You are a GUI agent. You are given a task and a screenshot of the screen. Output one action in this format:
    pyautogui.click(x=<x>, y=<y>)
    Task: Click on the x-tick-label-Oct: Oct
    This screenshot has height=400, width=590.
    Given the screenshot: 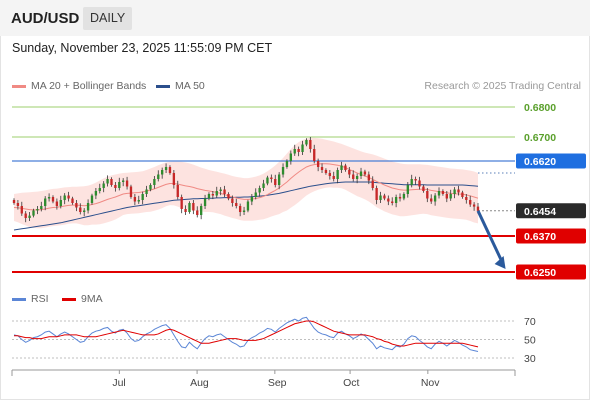 What is the action you would take?
    pyautogui.click(x=351, y=383)
    